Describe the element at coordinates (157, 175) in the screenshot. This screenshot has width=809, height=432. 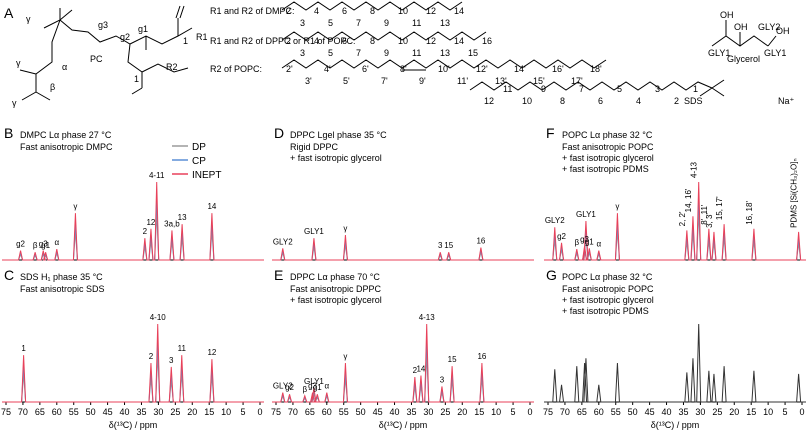
I see `peak-label: 4-11` at that location.